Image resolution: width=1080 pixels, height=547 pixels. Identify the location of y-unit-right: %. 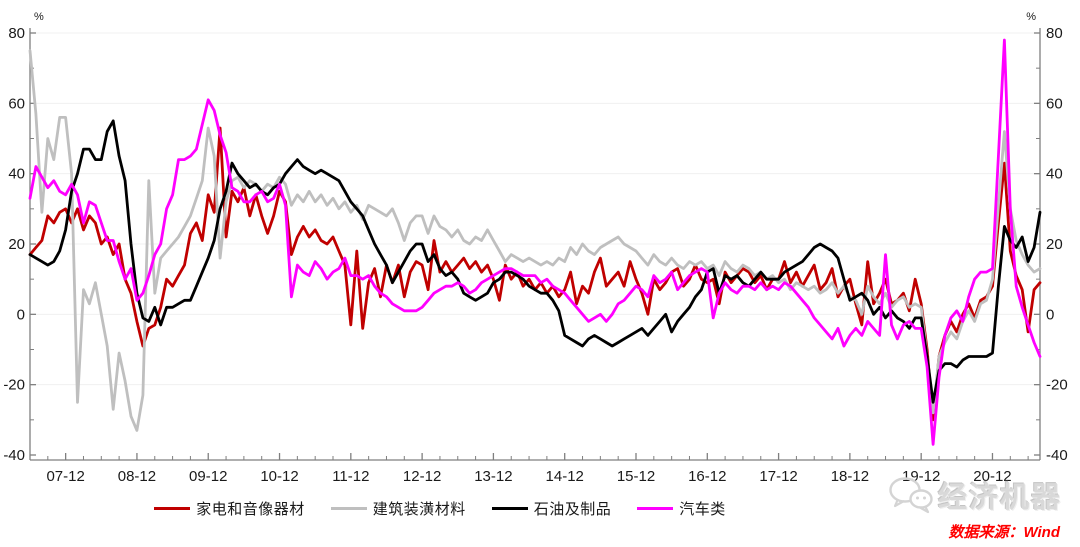
(1031, 17).